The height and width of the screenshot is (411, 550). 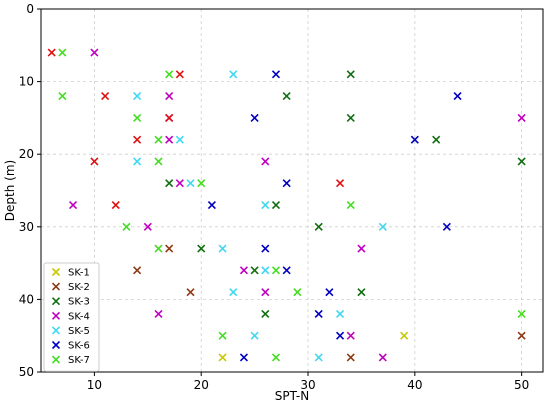 What do you see at coordinates (307, 385) in the screenshot?
I see `x-tick-label: 30` at bounding box center [307, 385].